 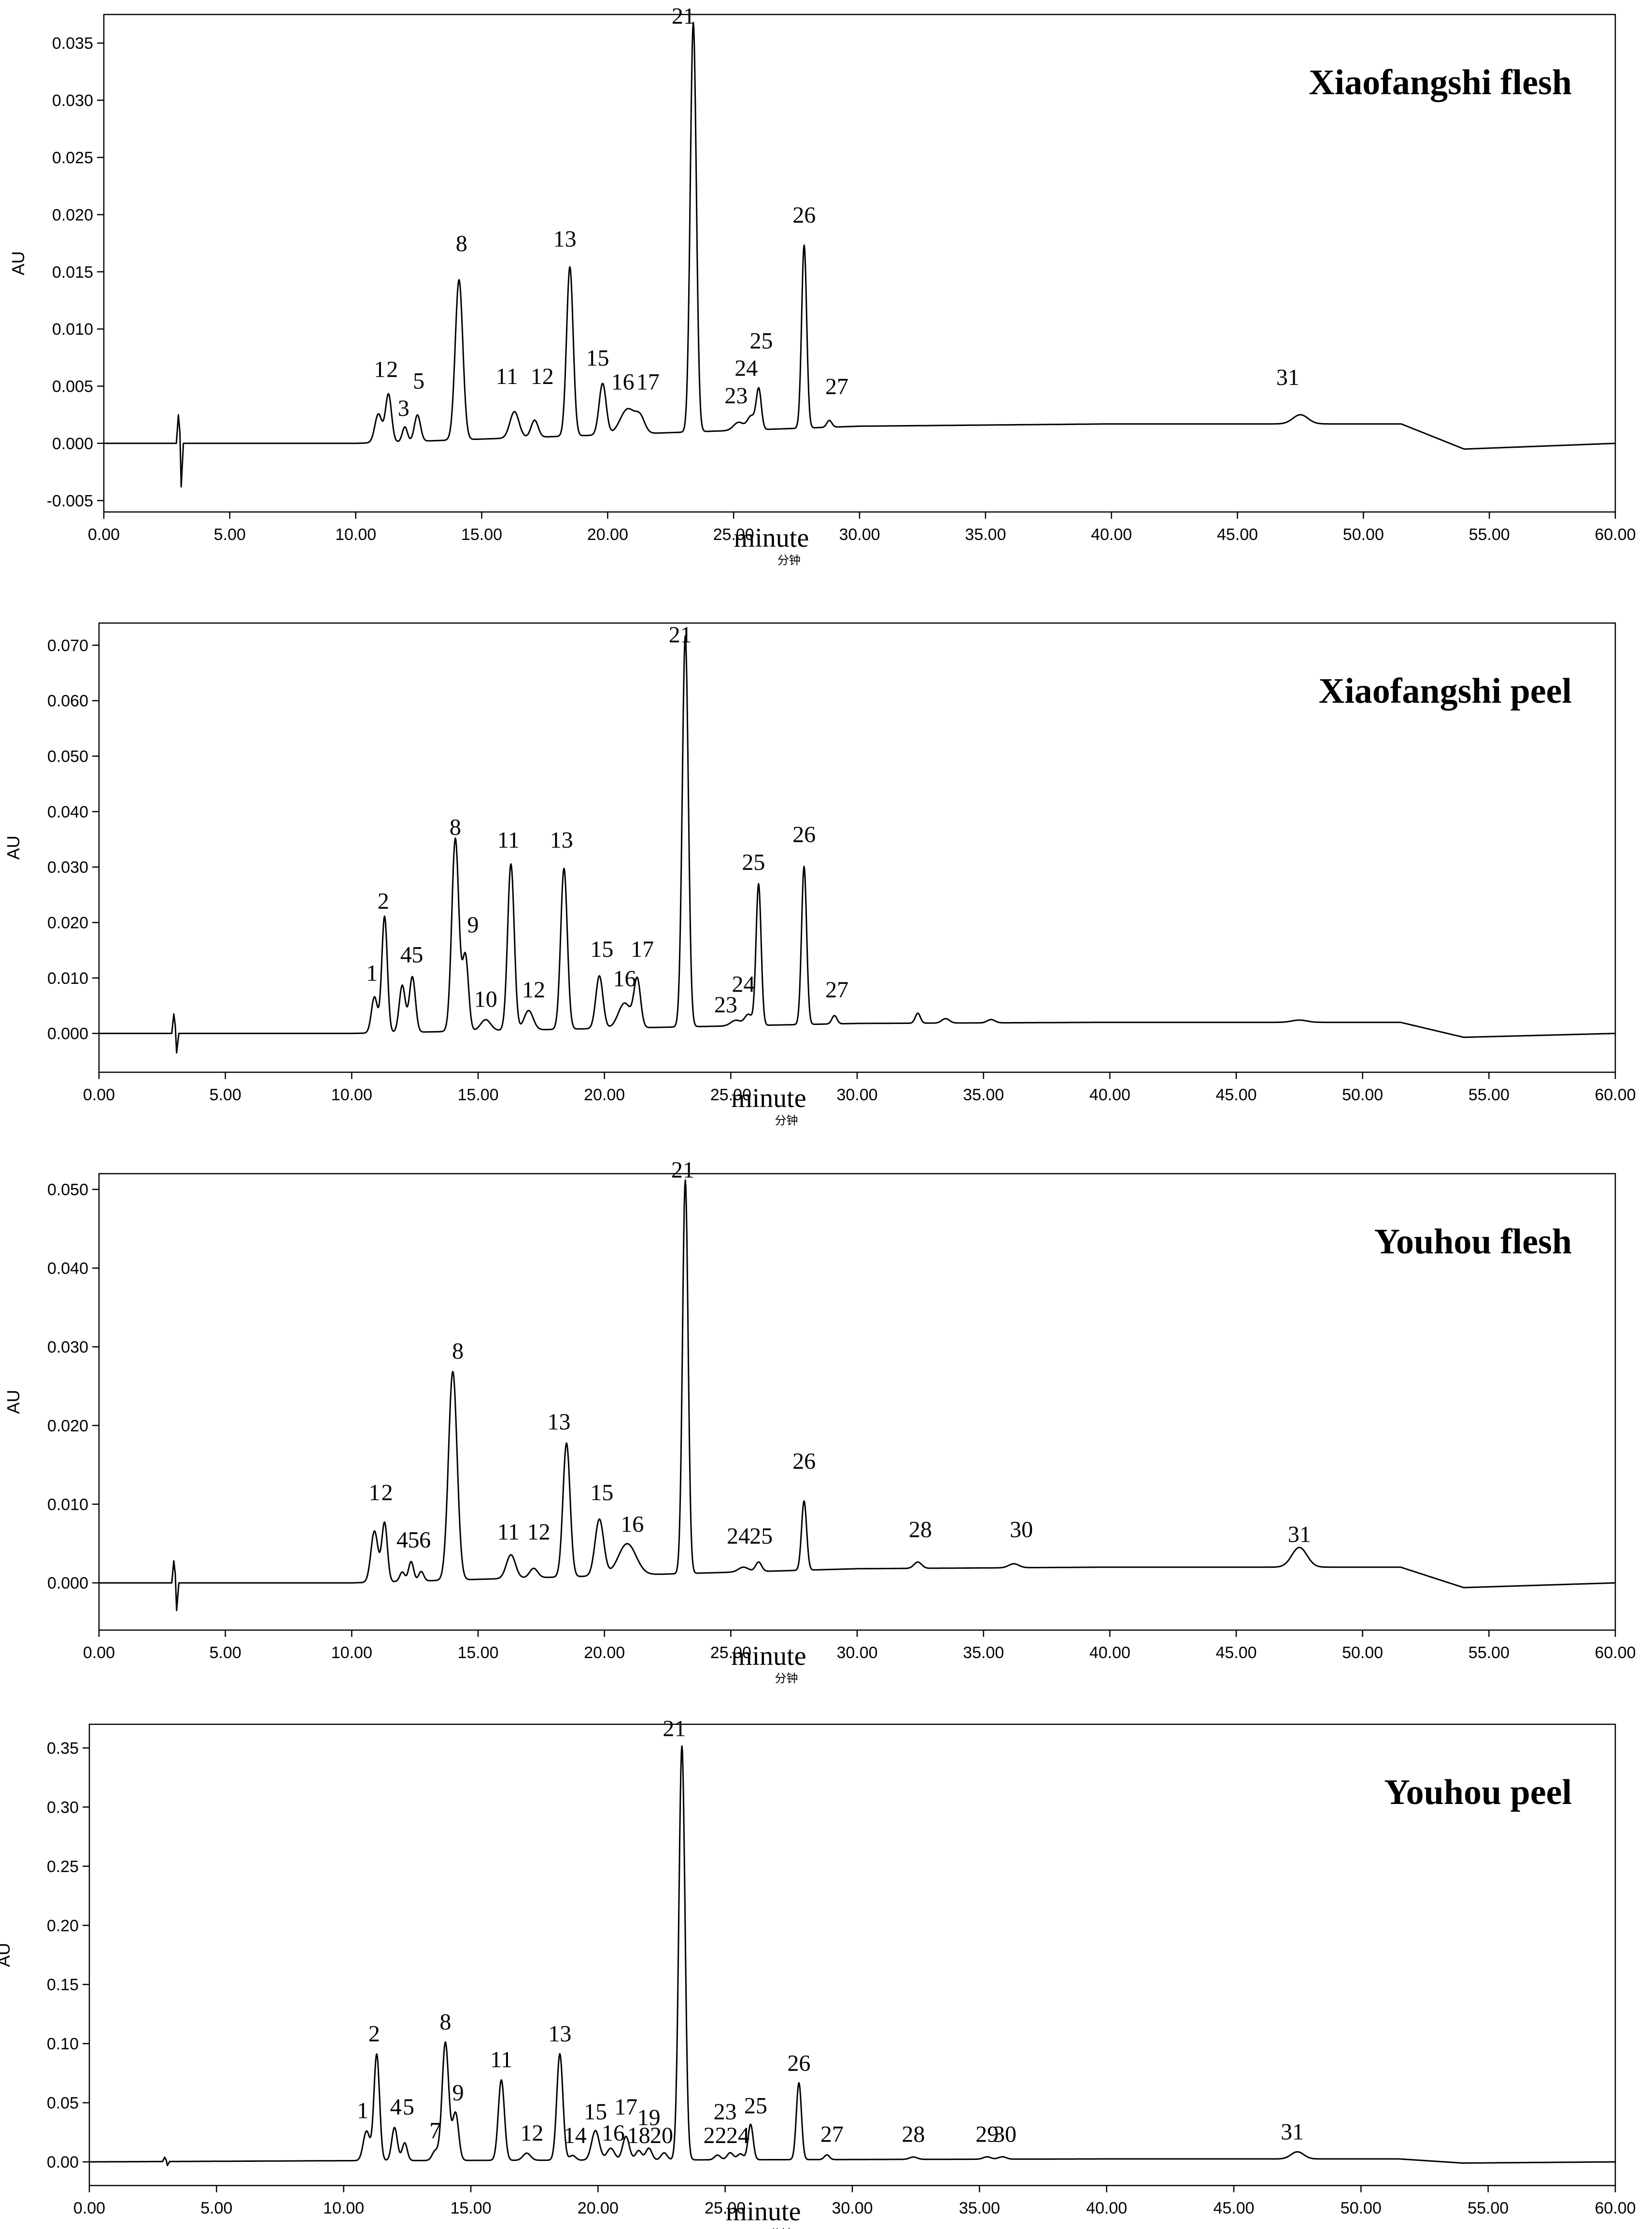 I want to click on x-tick-label: 20.00, so click(x=604, y=1653).